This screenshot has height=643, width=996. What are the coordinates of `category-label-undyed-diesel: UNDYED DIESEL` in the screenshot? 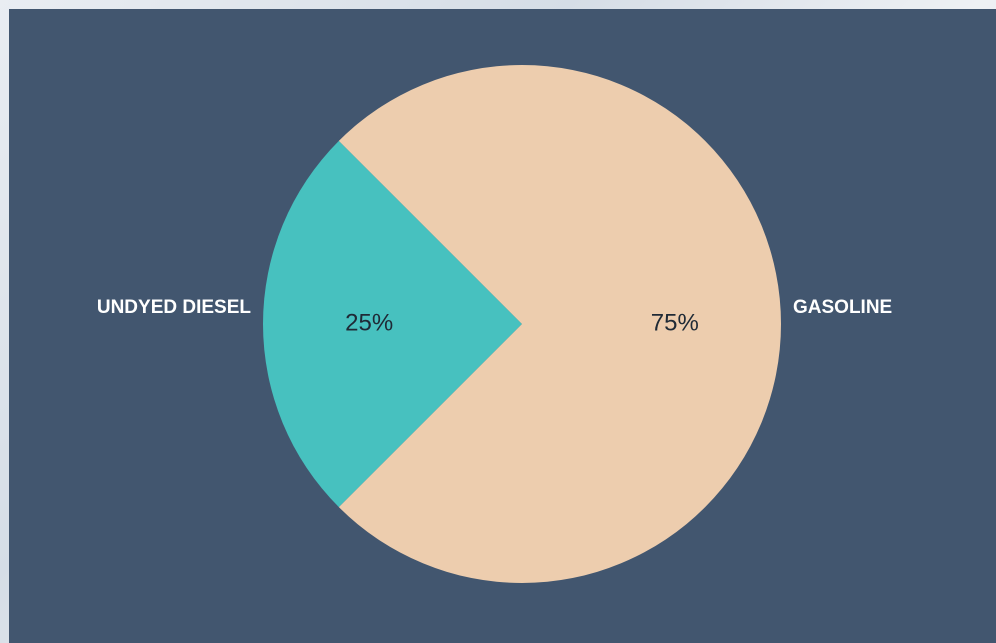 It's located at (174, 307).